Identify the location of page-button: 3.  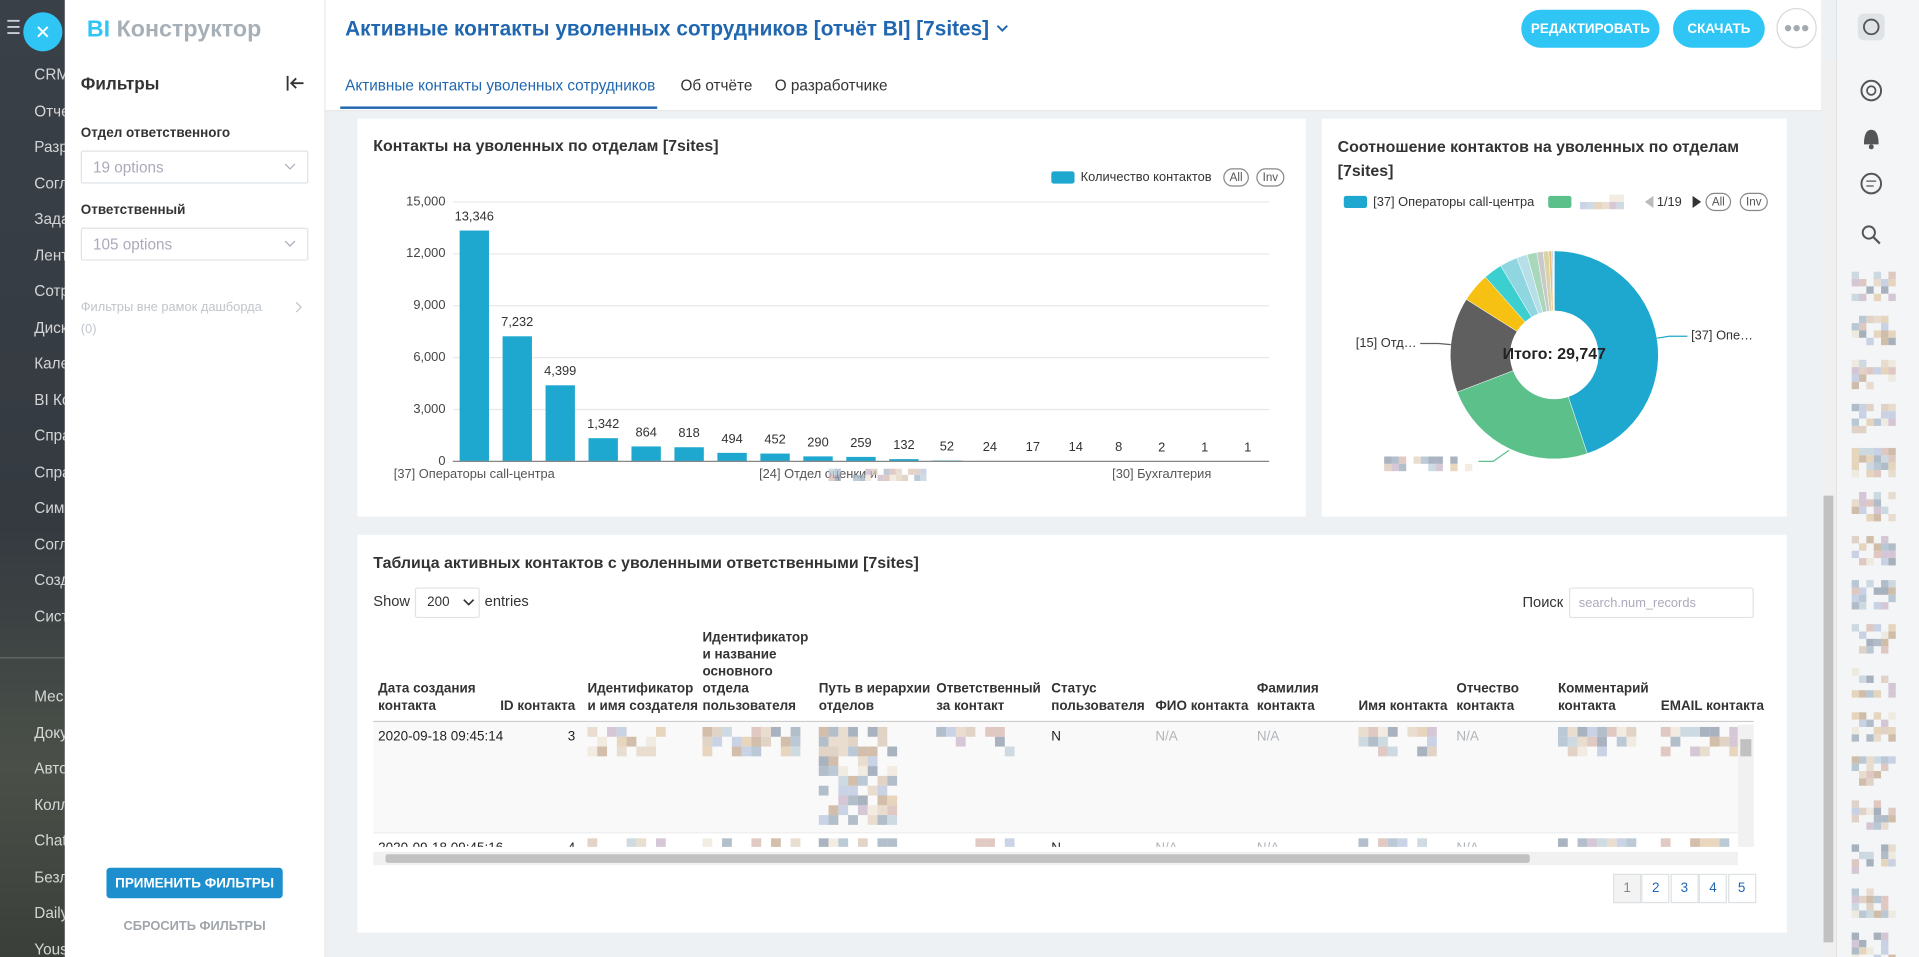
(1684, 888).